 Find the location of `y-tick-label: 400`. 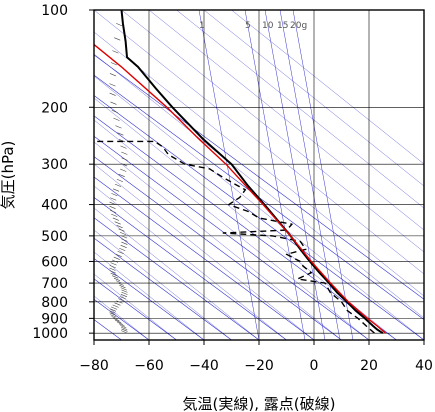

y-tick-label: 400 is located at coordinates (54, 206).